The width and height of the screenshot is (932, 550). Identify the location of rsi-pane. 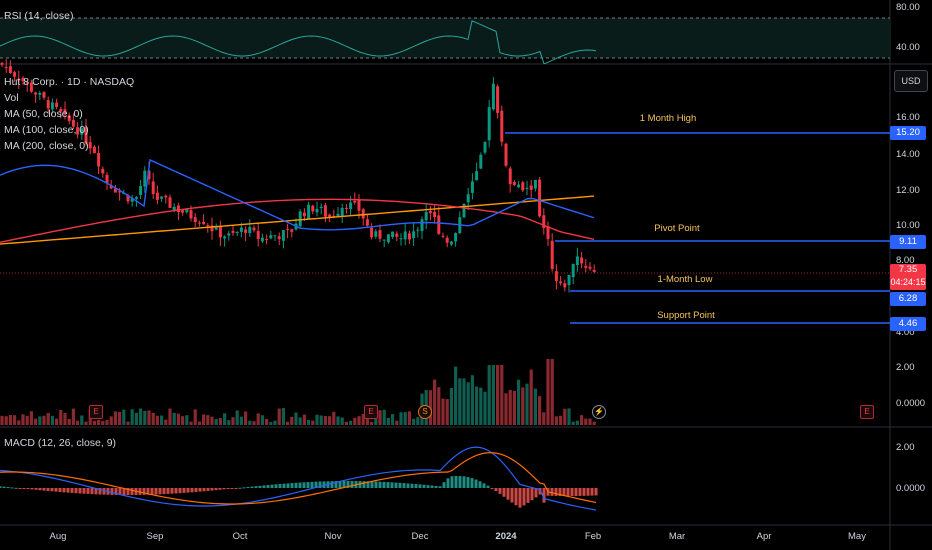
(466, 32).